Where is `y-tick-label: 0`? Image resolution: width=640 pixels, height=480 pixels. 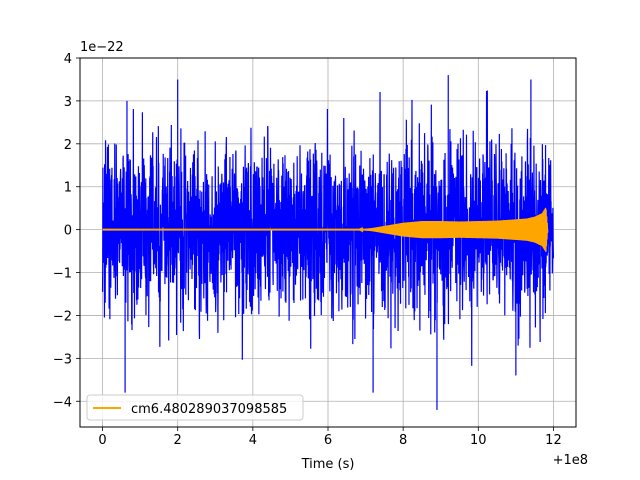
y-tick-label: 0 is located at coordinates (68, 231).